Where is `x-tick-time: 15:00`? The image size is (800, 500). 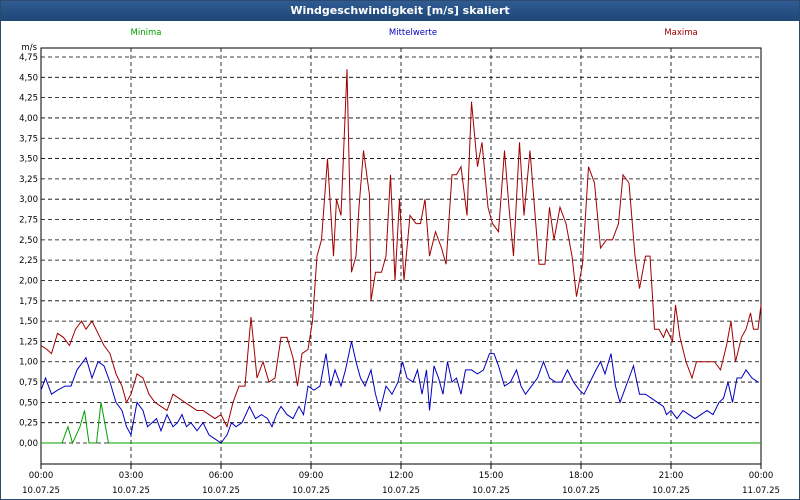 x-tick-time: 15:00 is located at coordinates (491, 476).